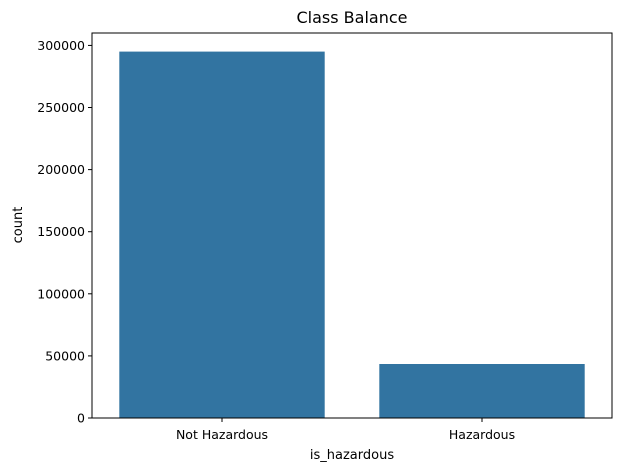 The height and width of the screenshot is (469, 618). What do you see at coordinates (81, 418) in the screenshot?
I see `y-tick-label: 0` at bounding box center [81, 418].